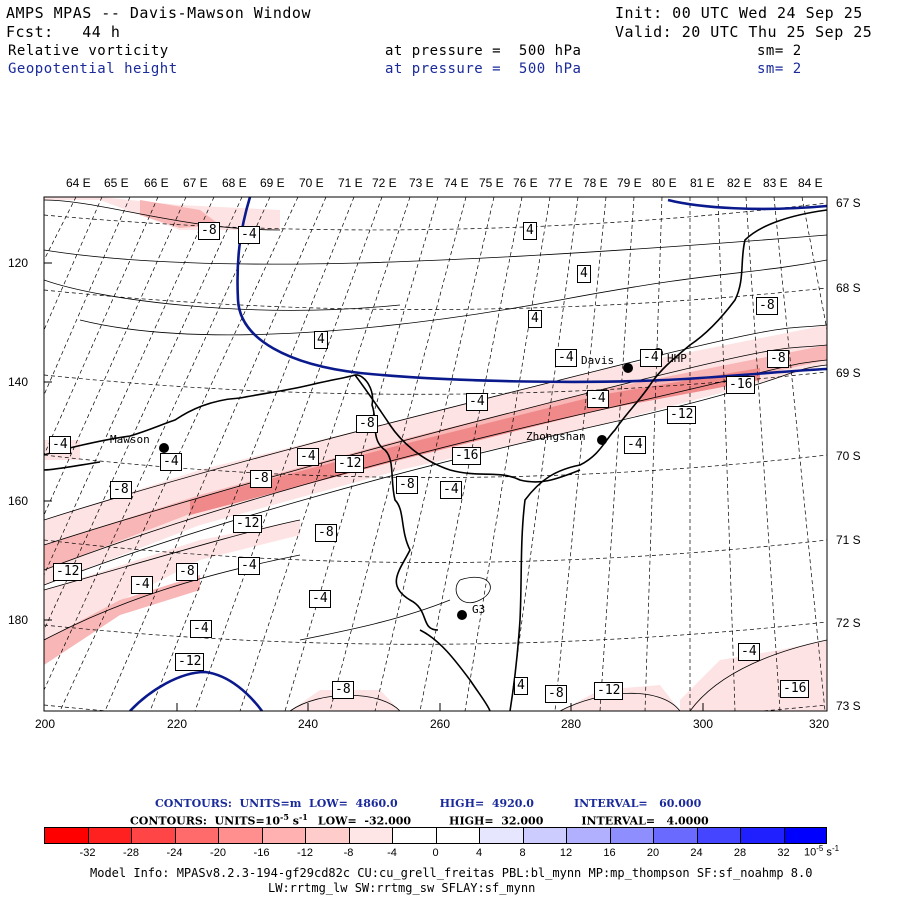 Image resolution: width=900 pixels, height=900 pixels. What do you see at coordinates (525, 183) in the screenshot?
I see `longitude-label: 76 E` at bounding box center [525, 183].